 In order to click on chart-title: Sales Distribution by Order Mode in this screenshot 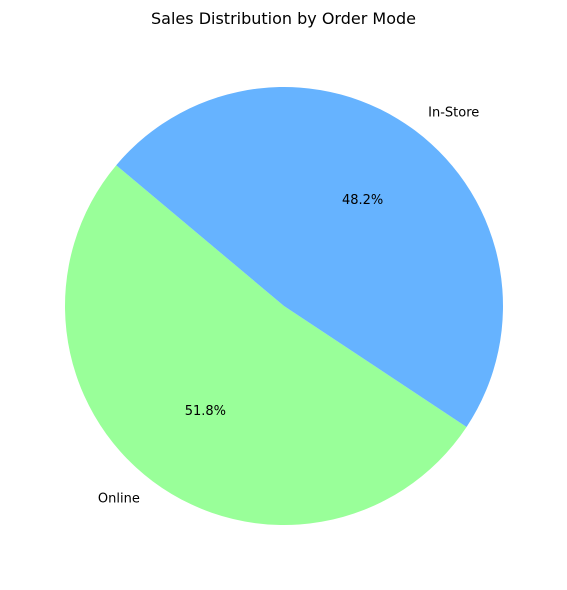, I will do `click(283, 18)`.